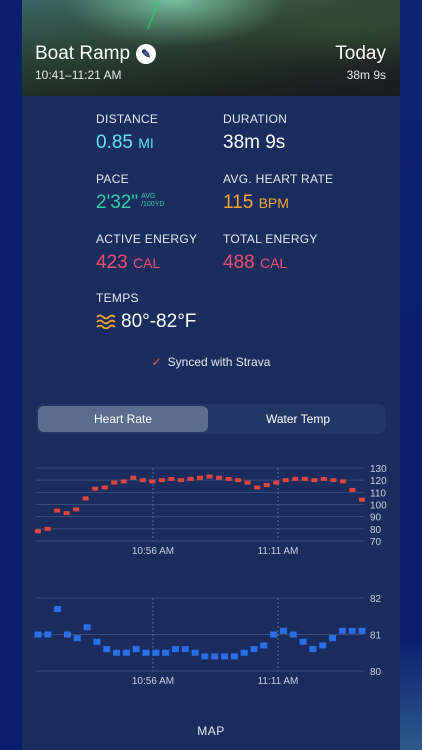 The width and height of the screenshot is (422, 750). Describe the element at coordinates (273, 263) in the screenshot. I see `total-energy-unit: CAL` at that location.